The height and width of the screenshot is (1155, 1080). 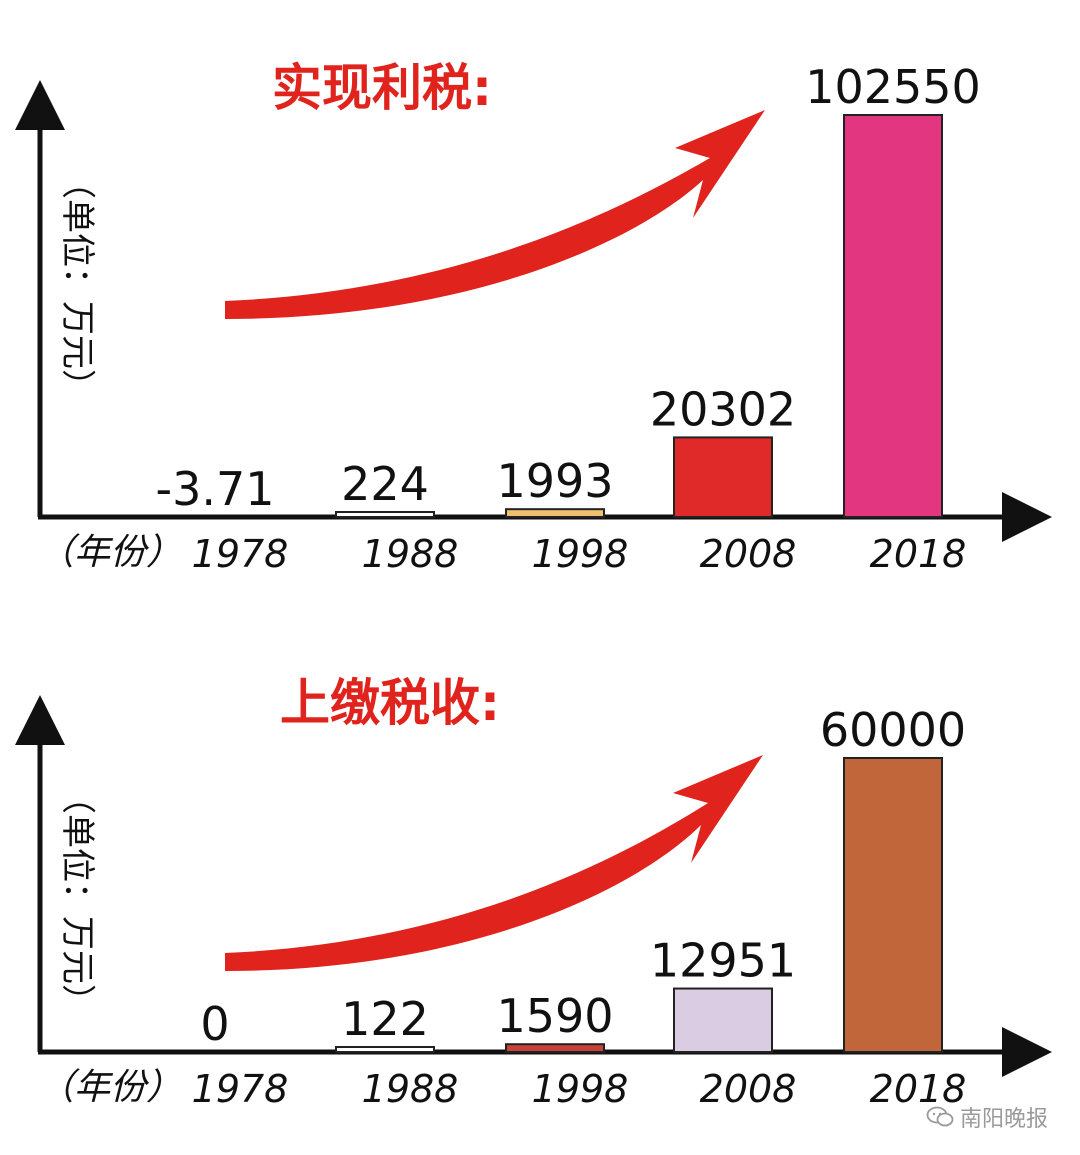 What do you see at coordinates (723, 1020) in the screenshot?
I see `chart-2-bar-2008` at bounding box center [723, 1020].